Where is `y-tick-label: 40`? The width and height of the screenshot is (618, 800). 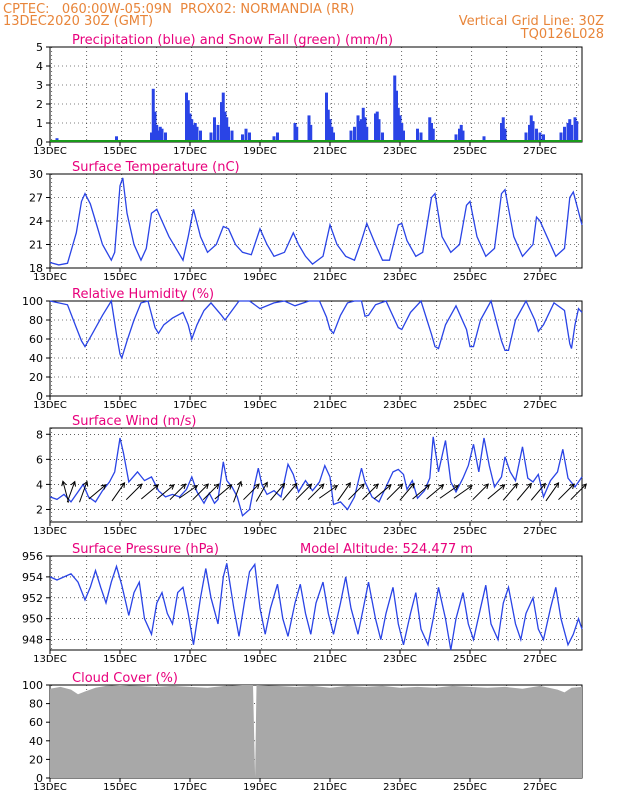
y-tick-label: 40 is located at coordinates (36, 358).